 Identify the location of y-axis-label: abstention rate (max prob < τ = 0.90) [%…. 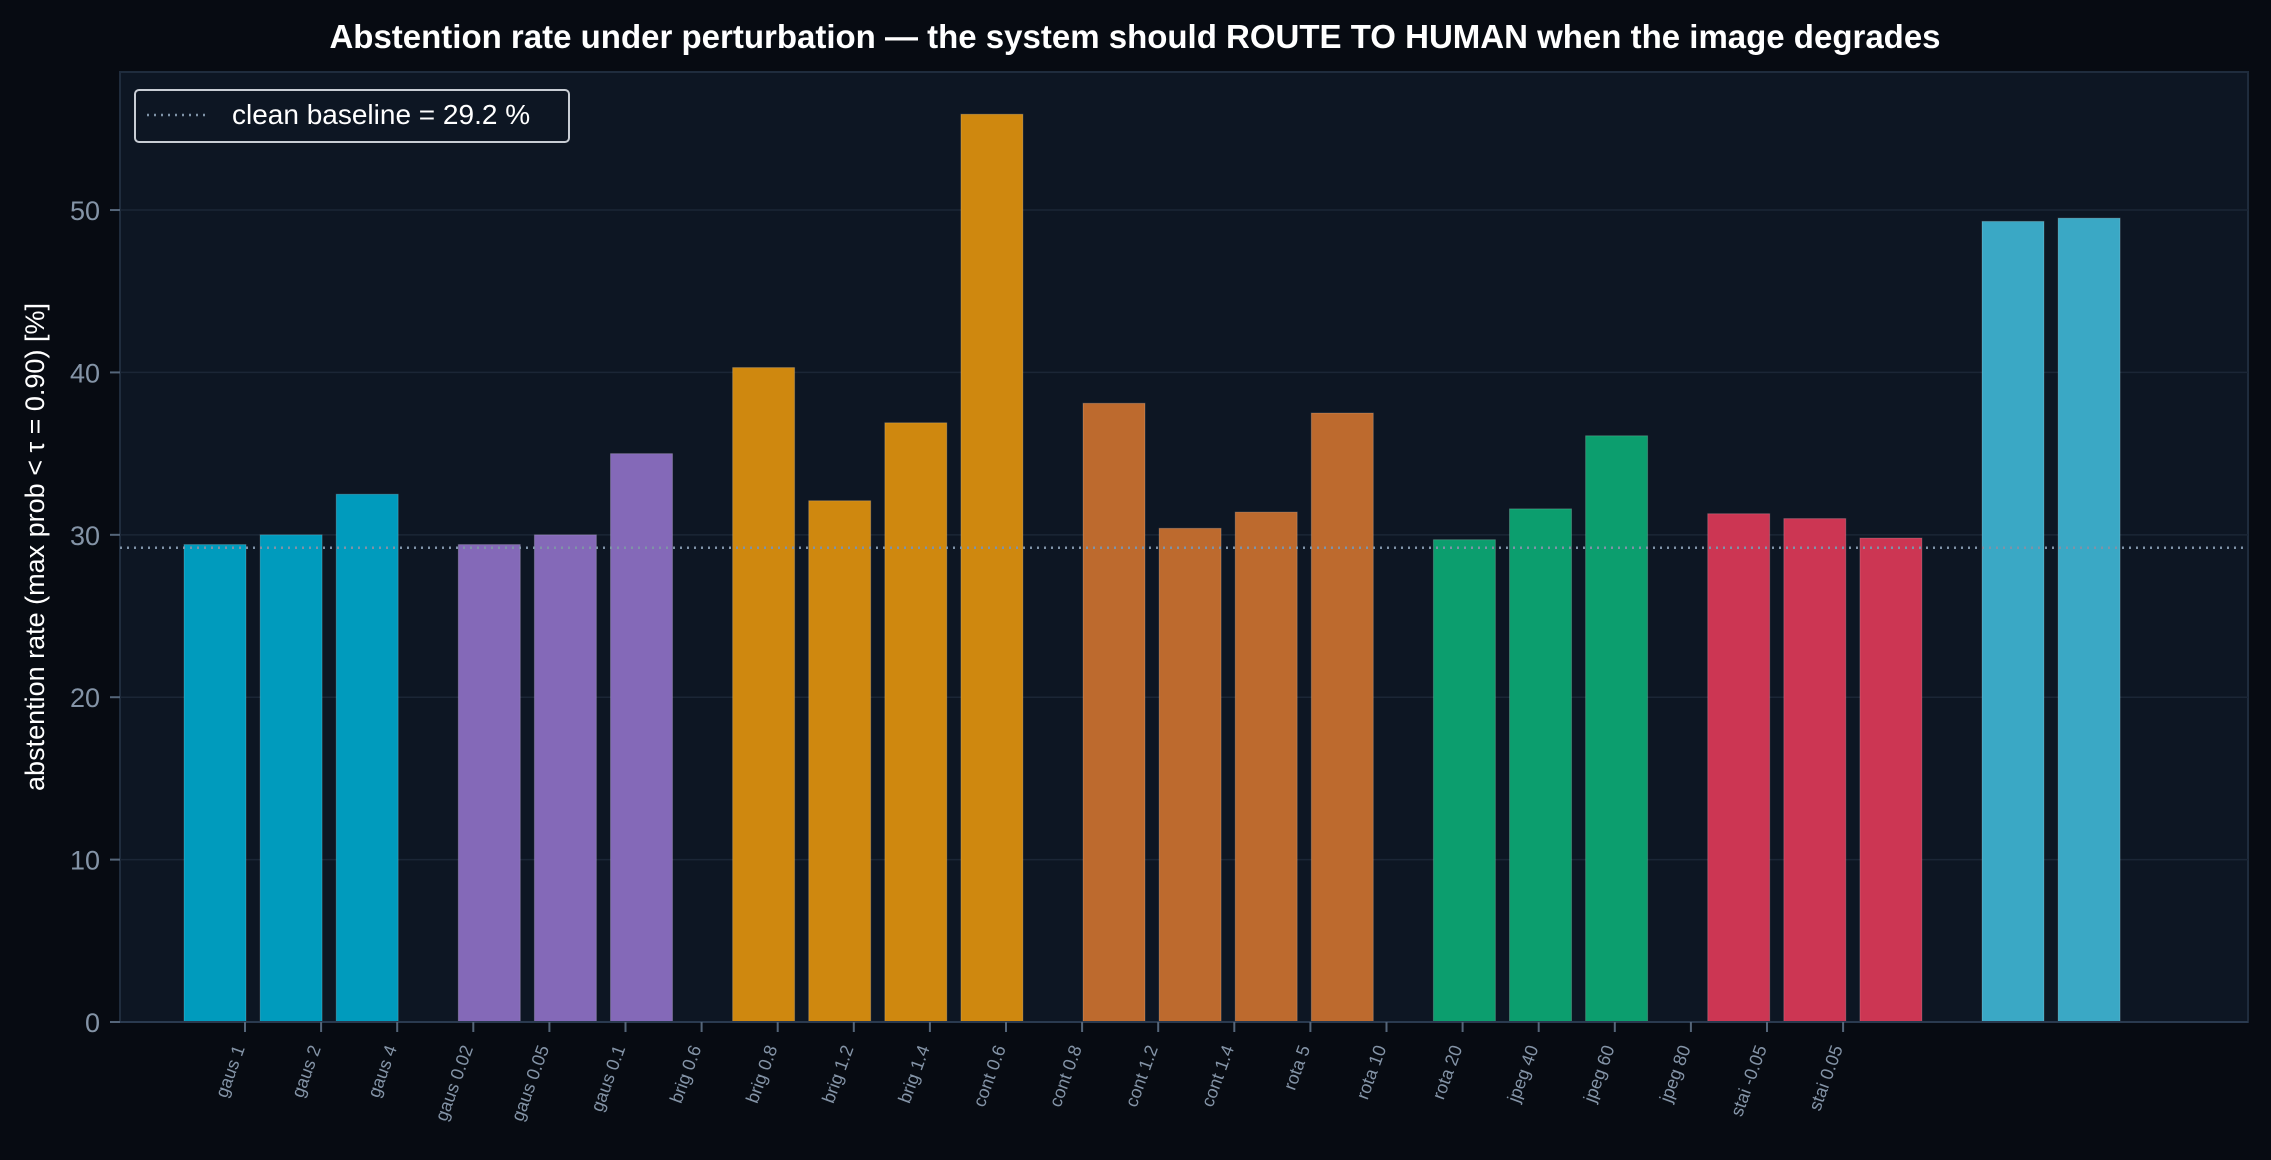
(35, 547).